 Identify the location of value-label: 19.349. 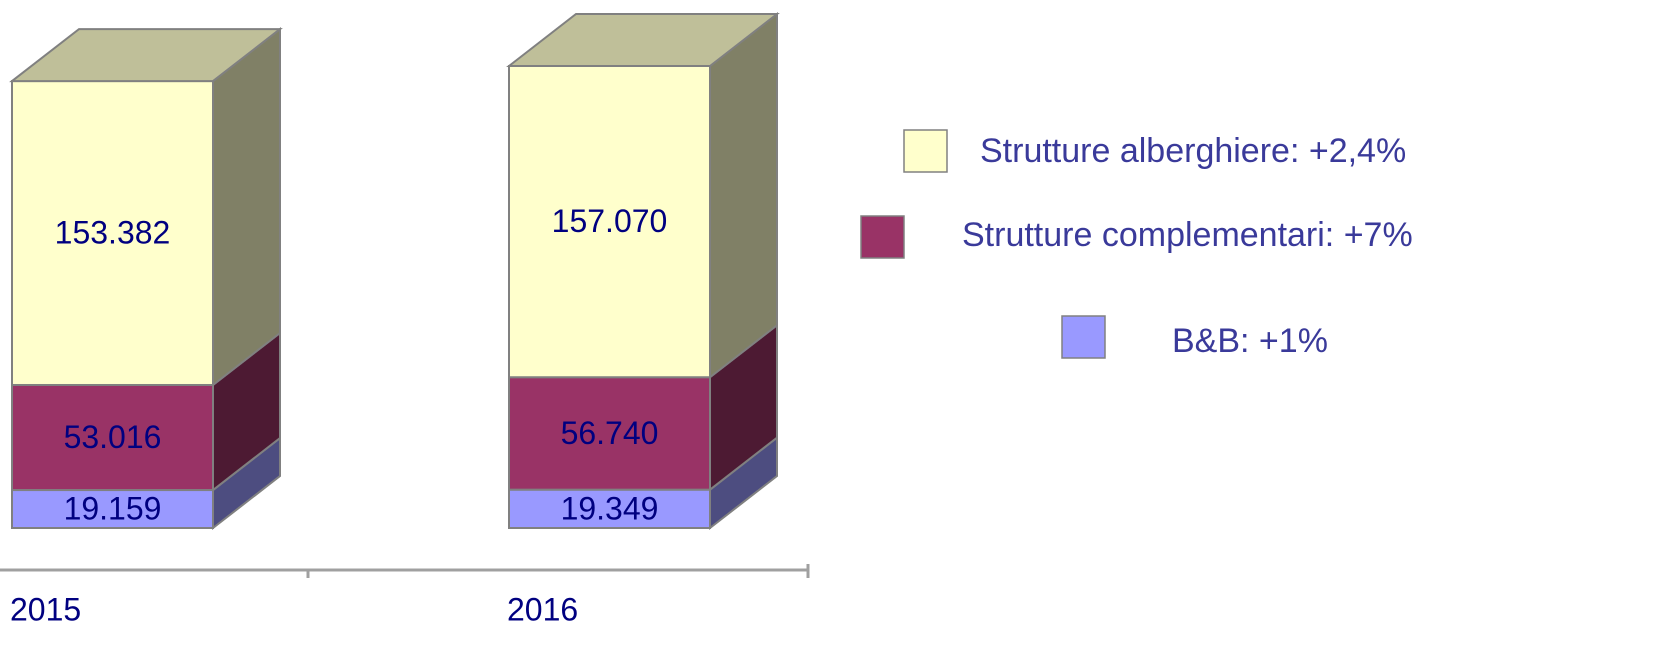
(610, 508).